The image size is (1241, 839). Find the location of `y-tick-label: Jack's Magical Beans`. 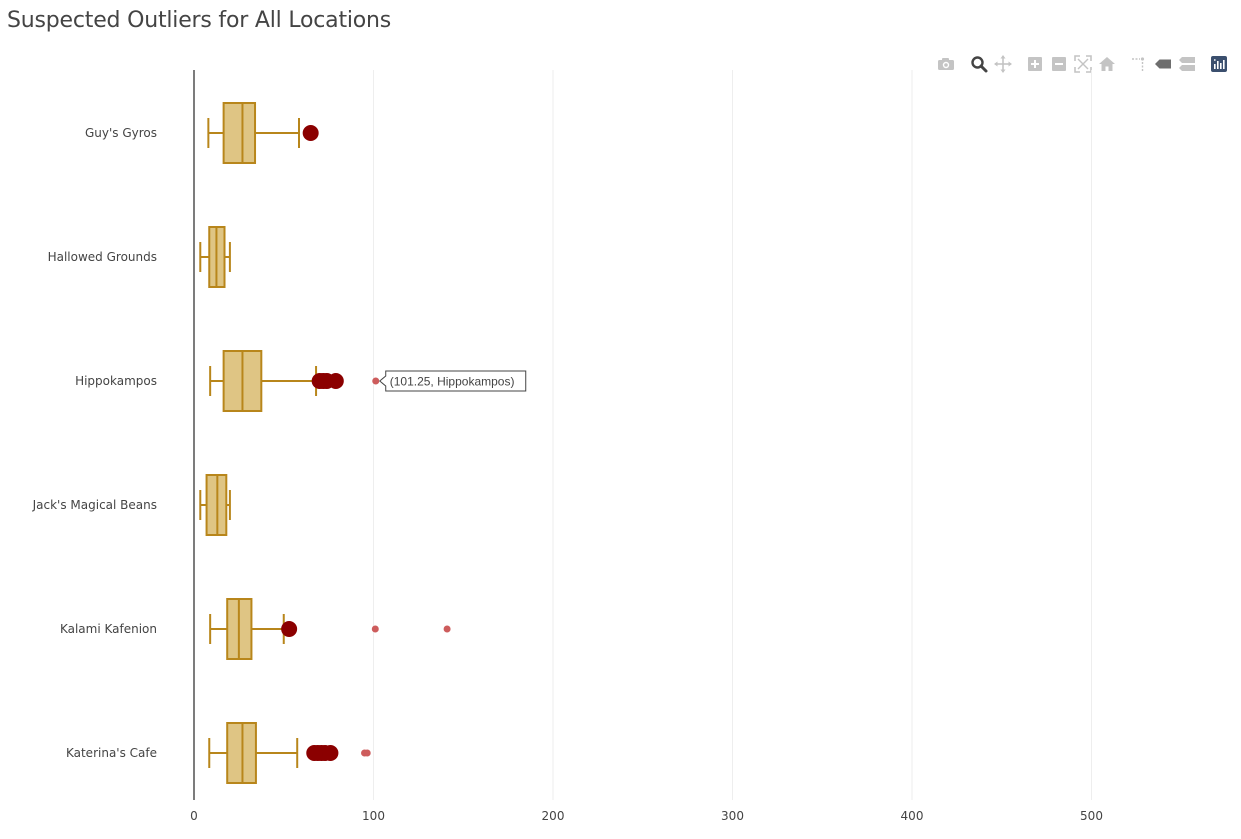

y-tick-label: Jack's Magical Beans is located at coordinates (94, 505).